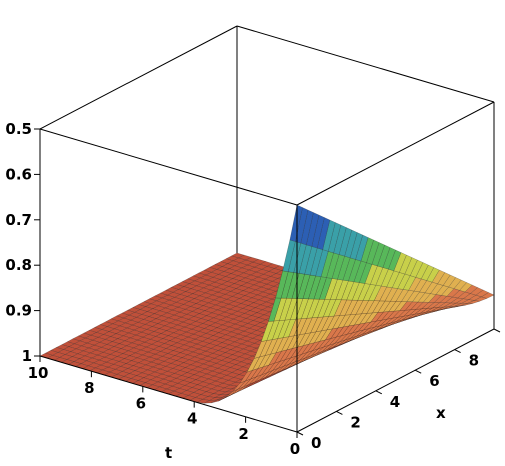 Image resolution: width=505 pixels, height=466 pixels. I want to click on x-tick-label: 2, so click(355, 422).